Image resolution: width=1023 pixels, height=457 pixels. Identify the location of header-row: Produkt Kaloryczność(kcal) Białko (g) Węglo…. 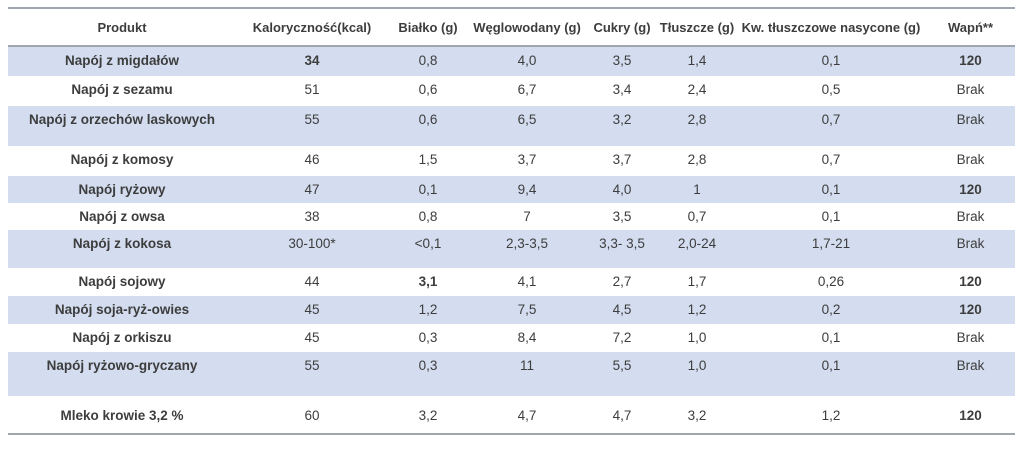
(511, 27).